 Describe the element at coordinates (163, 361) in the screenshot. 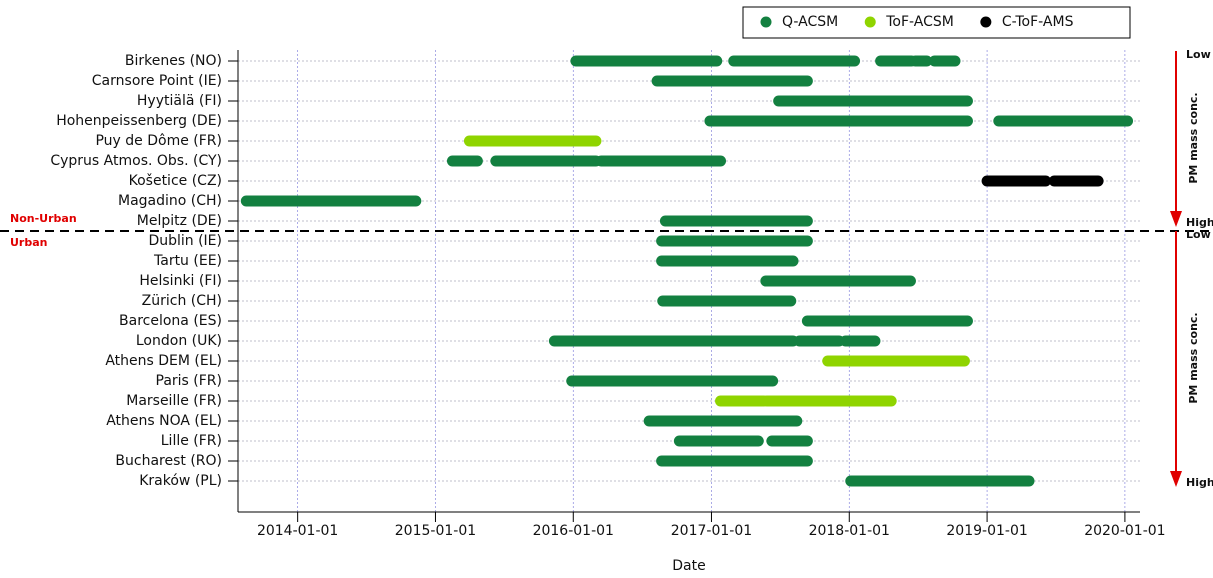

I see `y-tick-label: Athens DEM (EL)` at that location.